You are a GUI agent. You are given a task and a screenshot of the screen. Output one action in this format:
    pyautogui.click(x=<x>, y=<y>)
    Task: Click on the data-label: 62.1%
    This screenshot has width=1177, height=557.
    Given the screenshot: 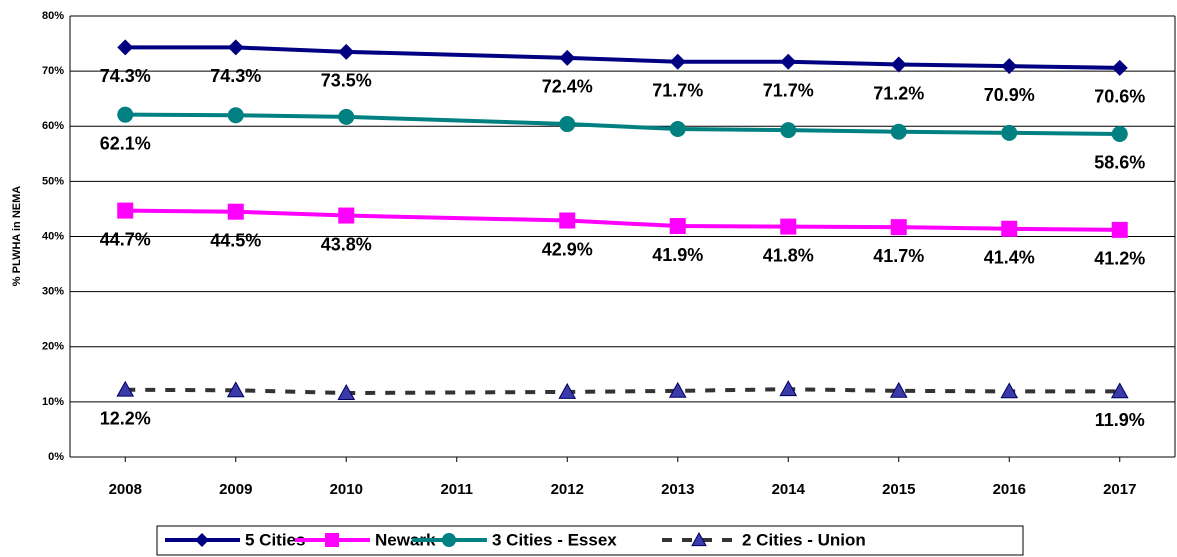 What is the action you would take?
    pyautogui.click(x=125, y=143)
    